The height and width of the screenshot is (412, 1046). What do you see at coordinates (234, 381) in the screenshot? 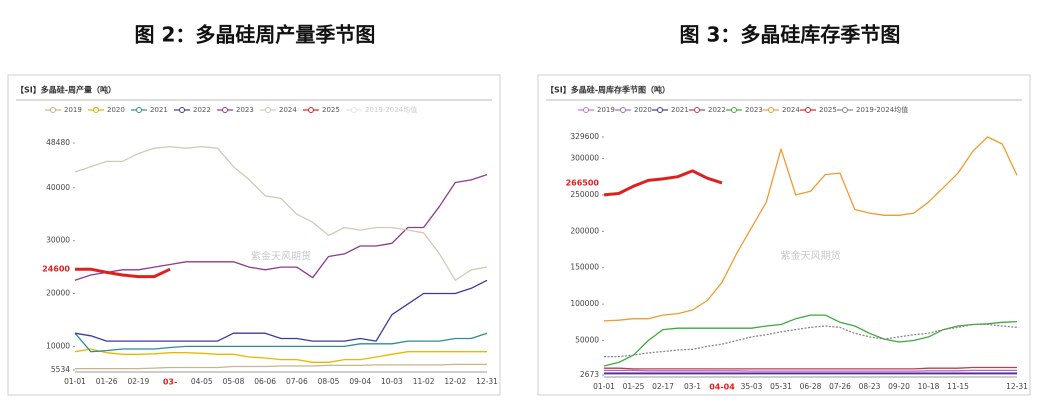
I see `x-tick-label: 05-08` at bounding box center [234, 381].